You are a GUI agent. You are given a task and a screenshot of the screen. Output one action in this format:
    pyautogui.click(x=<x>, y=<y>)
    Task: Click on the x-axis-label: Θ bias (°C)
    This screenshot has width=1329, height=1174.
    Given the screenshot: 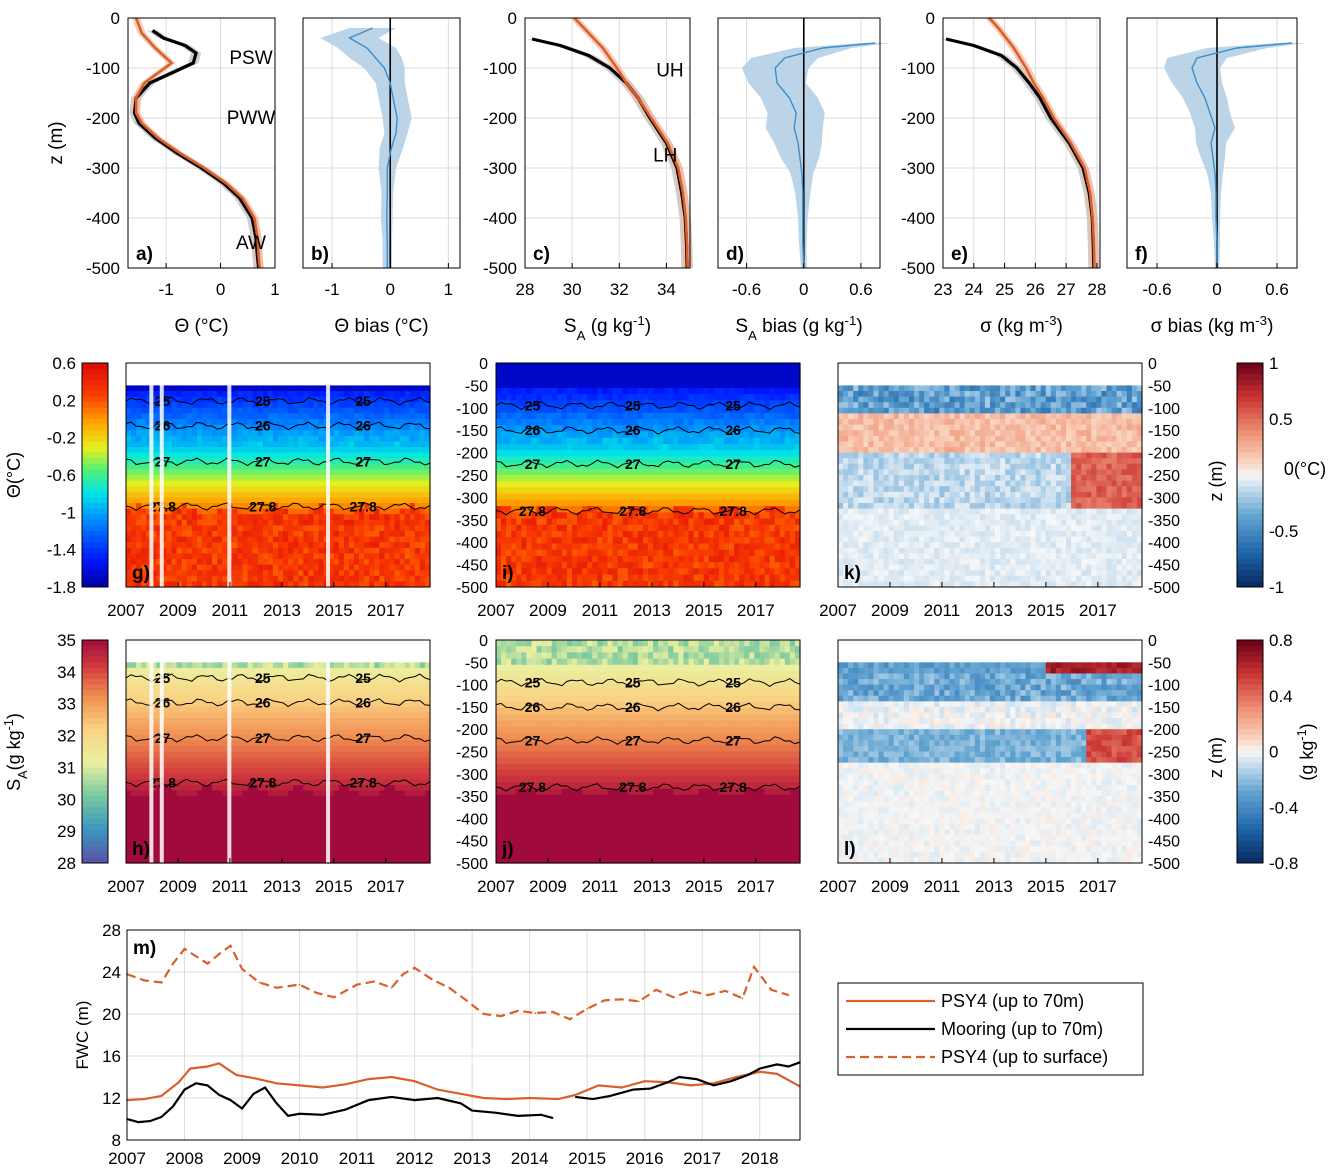 What is the action you would take?
    pyautogui.click(x=381, y=326)
    